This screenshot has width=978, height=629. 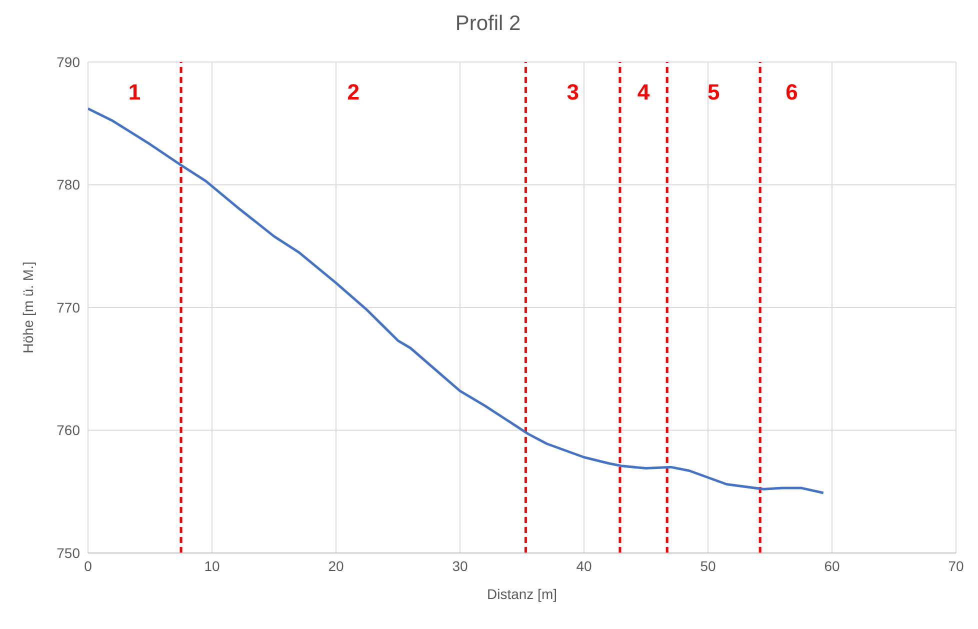 I want to click on annotation: 5, so click(x=713, y=92).